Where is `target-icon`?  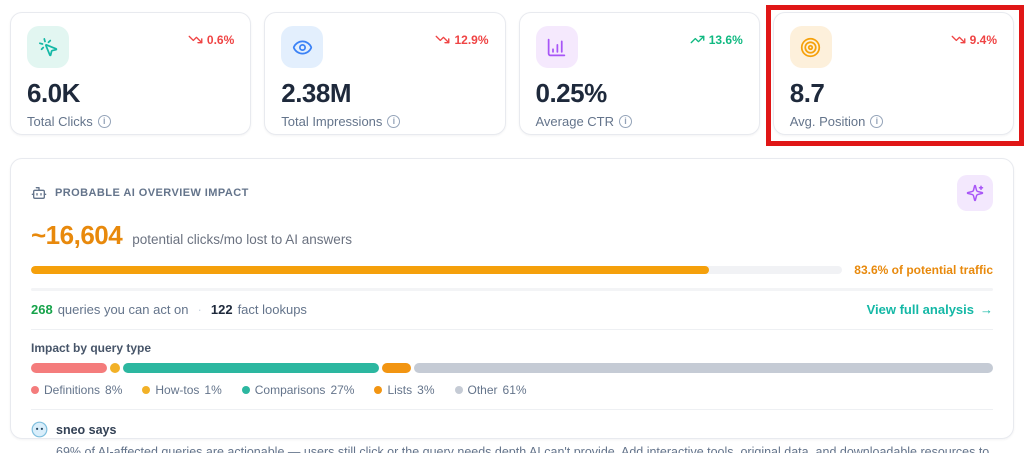
target-icon is located at coordinates (810, 47).